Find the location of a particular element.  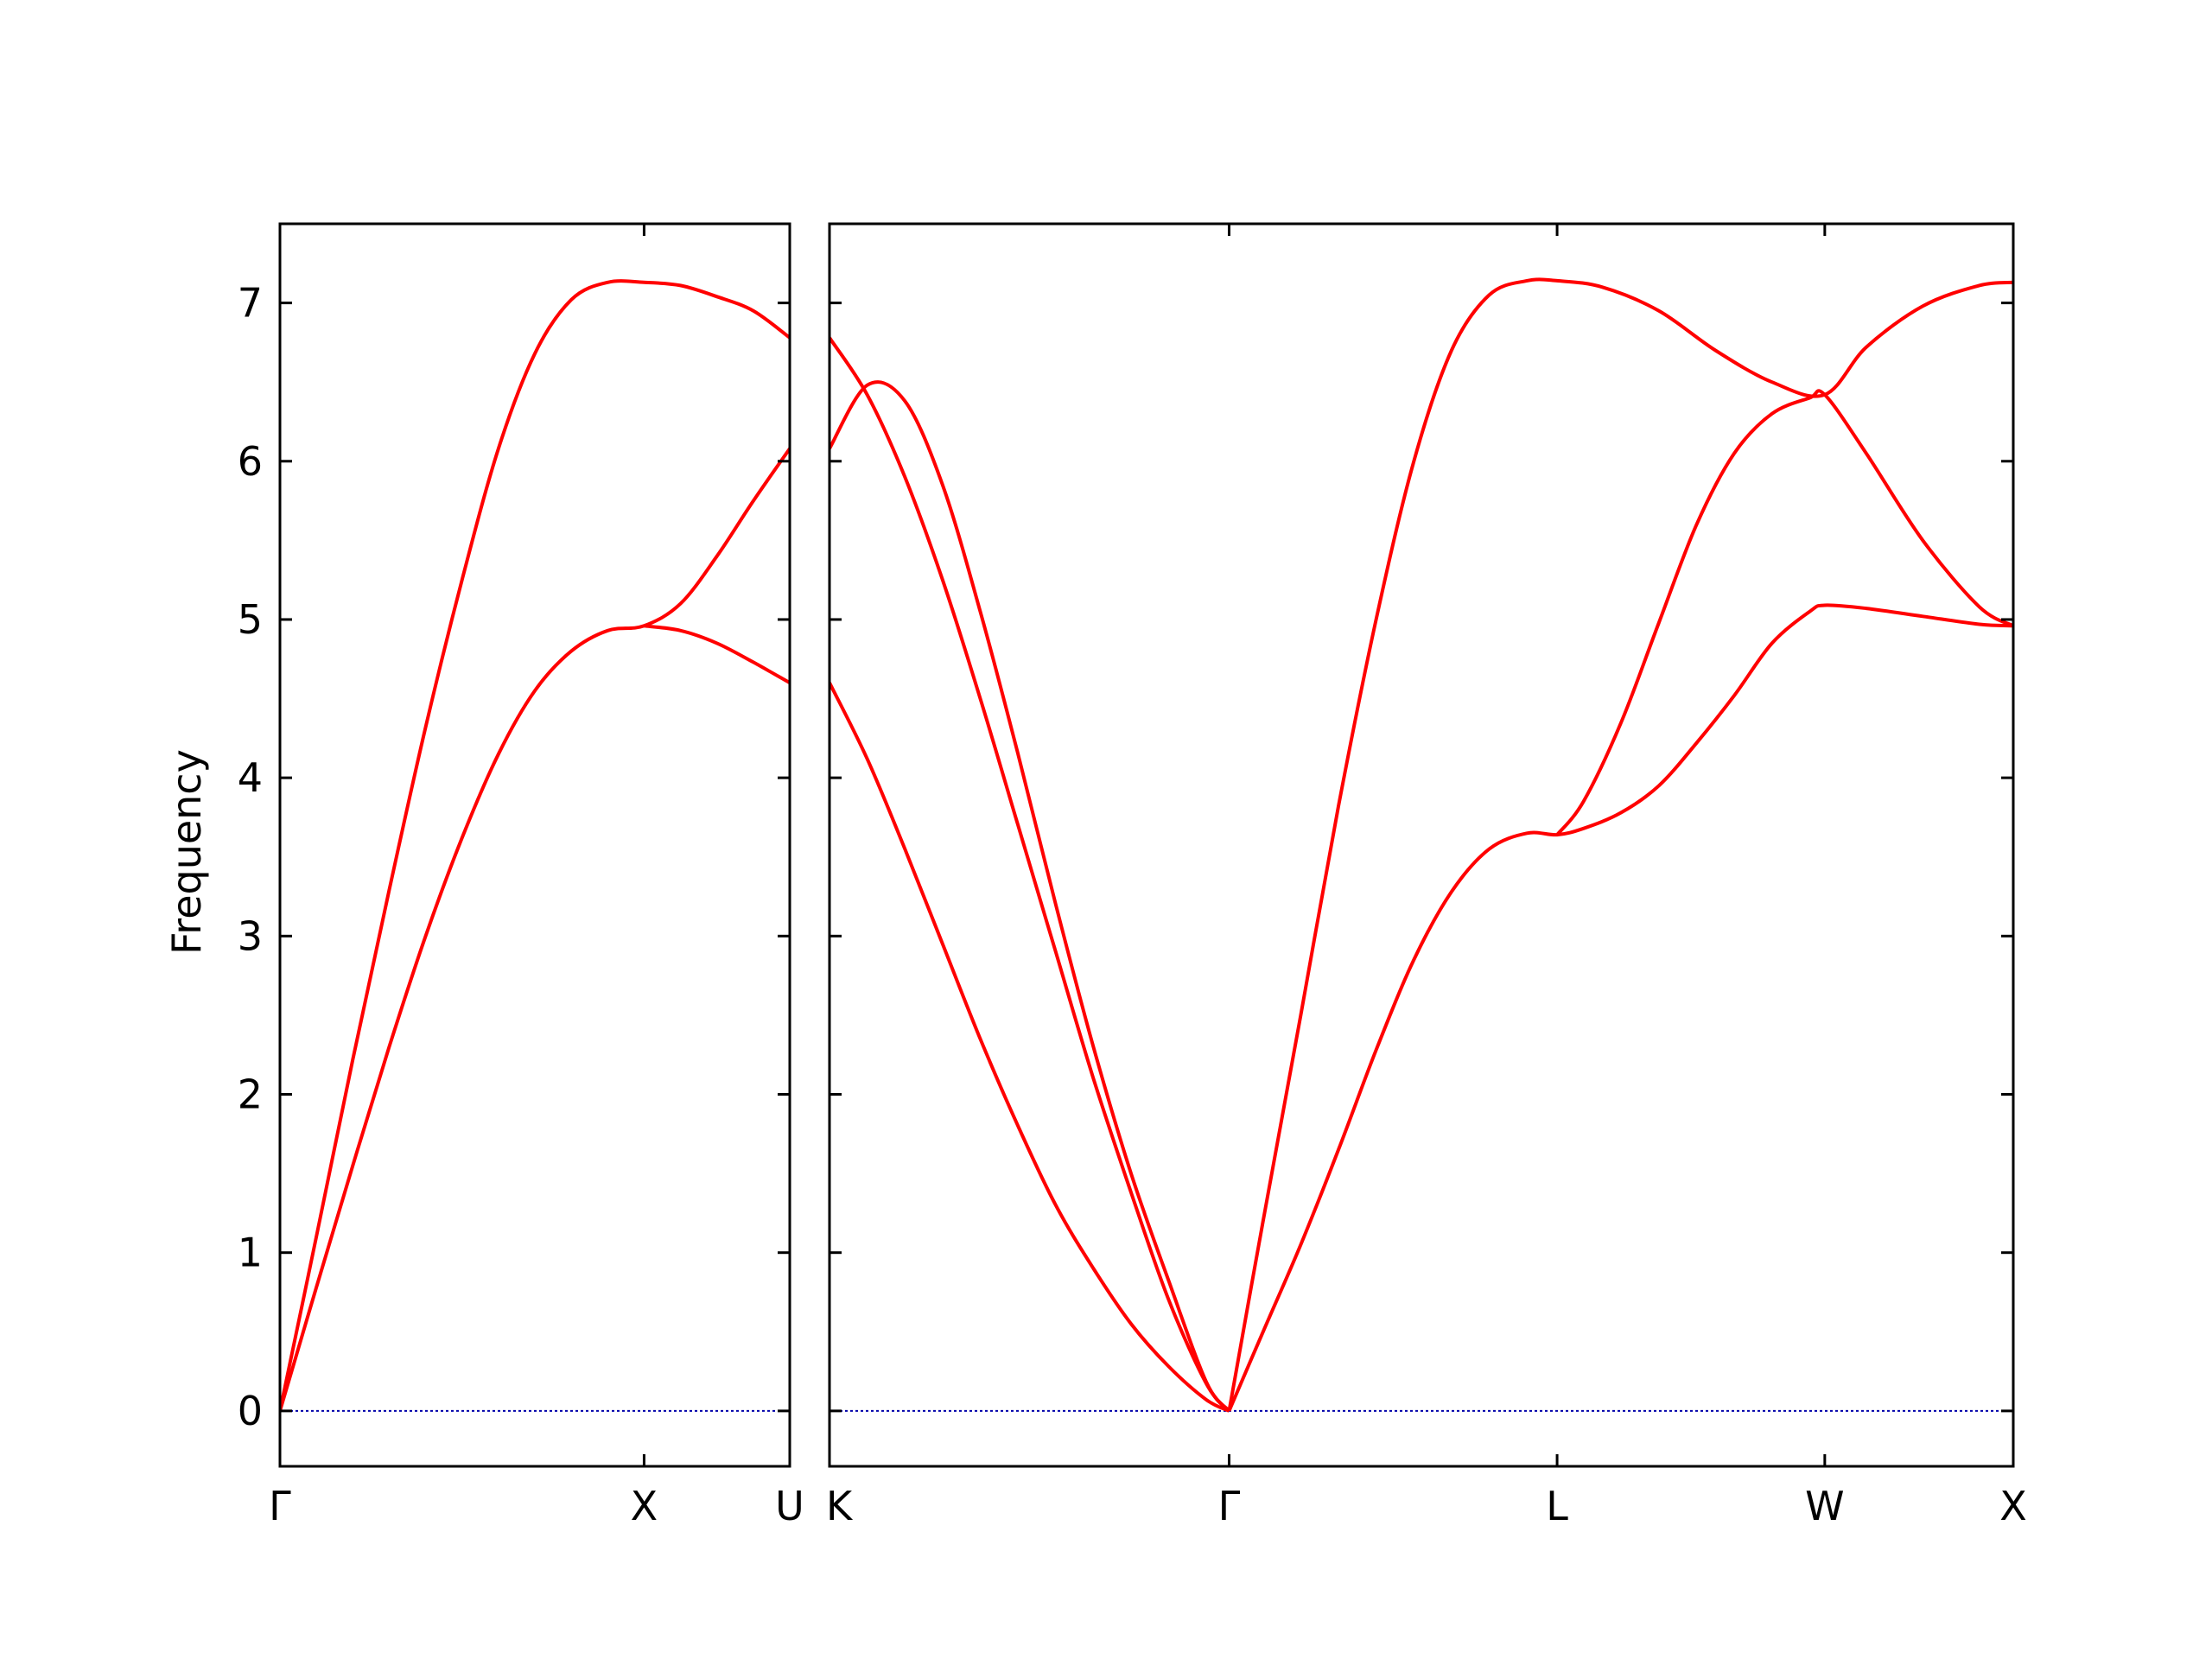

y-tick-label: 6 is located at coordinates (250, 461).